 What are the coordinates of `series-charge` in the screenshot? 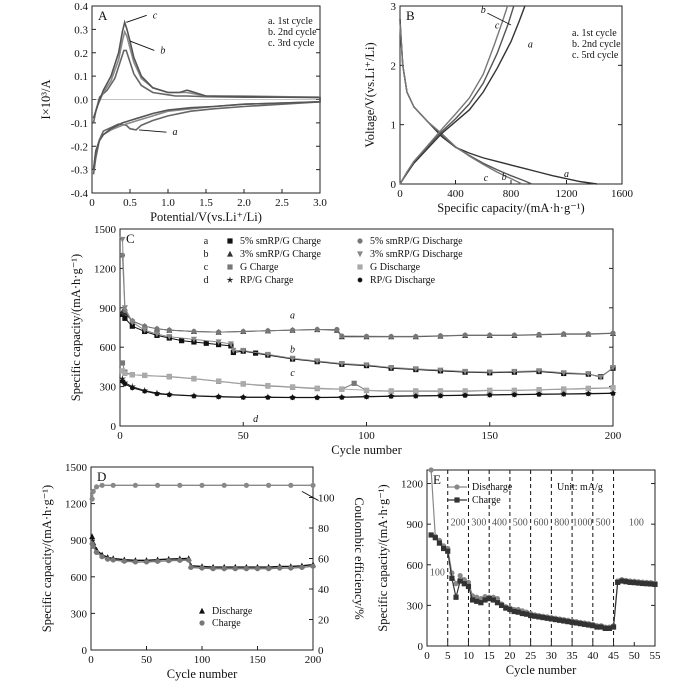 It's located at (202, 556).